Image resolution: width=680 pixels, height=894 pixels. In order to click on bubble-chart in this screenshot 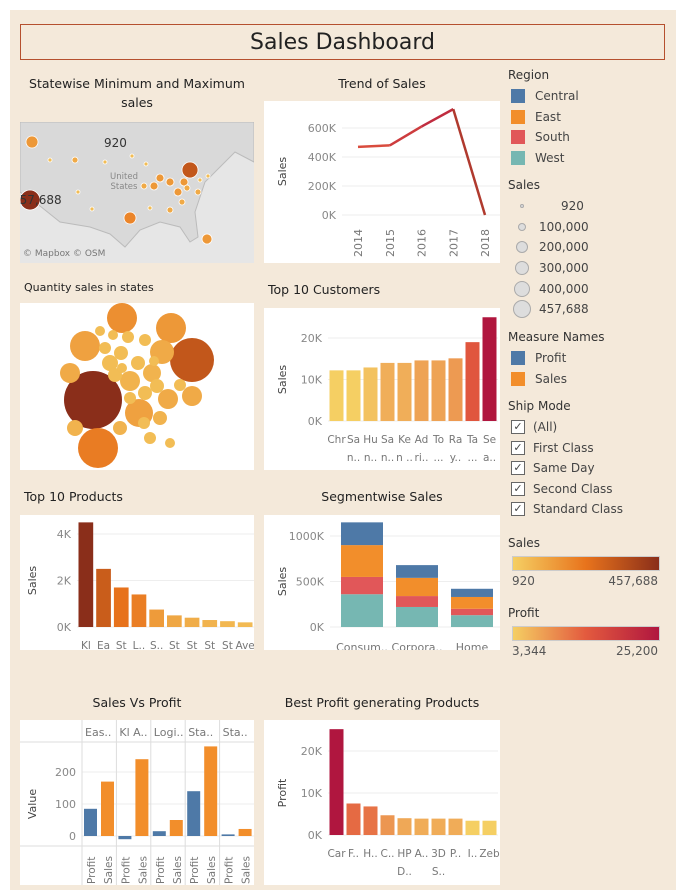, I will do `click(137, 386)`.